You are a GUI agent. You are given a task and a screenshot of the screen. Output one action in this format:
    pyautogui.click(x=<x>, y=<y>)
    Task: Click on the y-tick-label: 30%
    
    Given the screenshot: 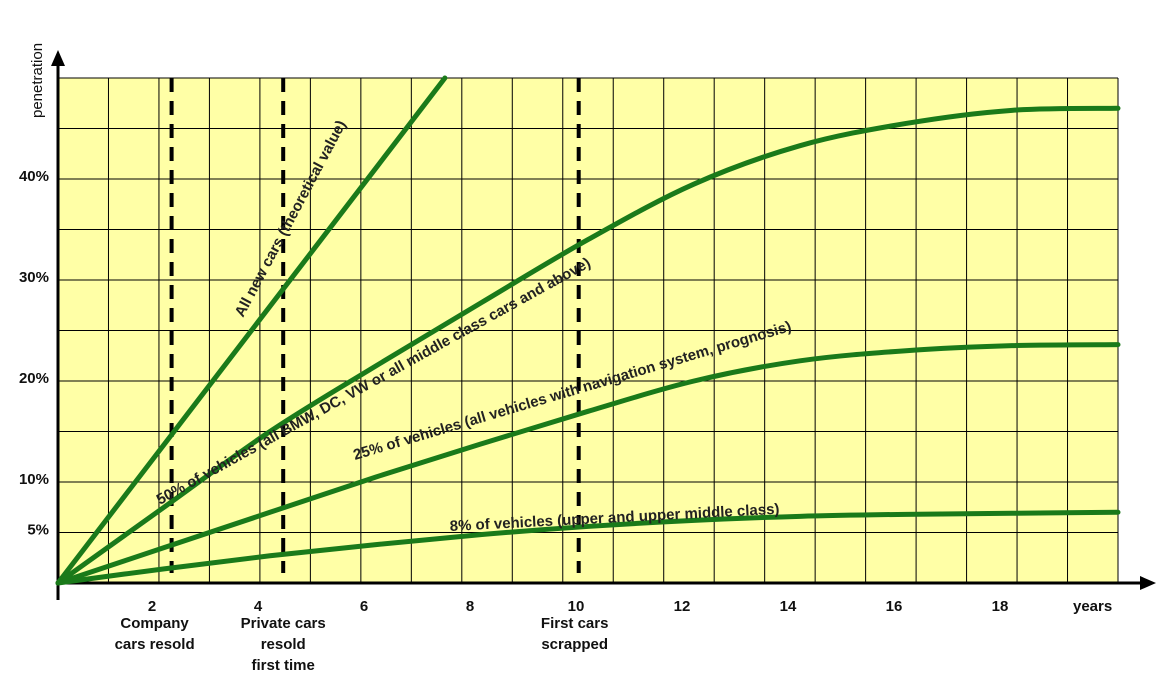 What is the action you would take?
    pyautogui.click(x=34, y=277)
    